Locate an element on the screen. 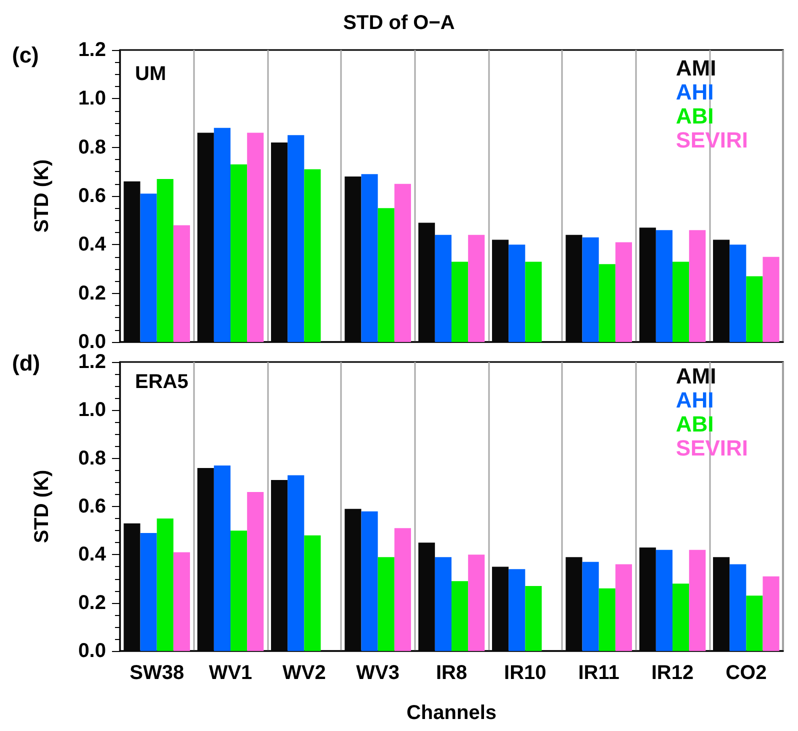  chart-title: STD of O−A is located at coordinates (399, 23).